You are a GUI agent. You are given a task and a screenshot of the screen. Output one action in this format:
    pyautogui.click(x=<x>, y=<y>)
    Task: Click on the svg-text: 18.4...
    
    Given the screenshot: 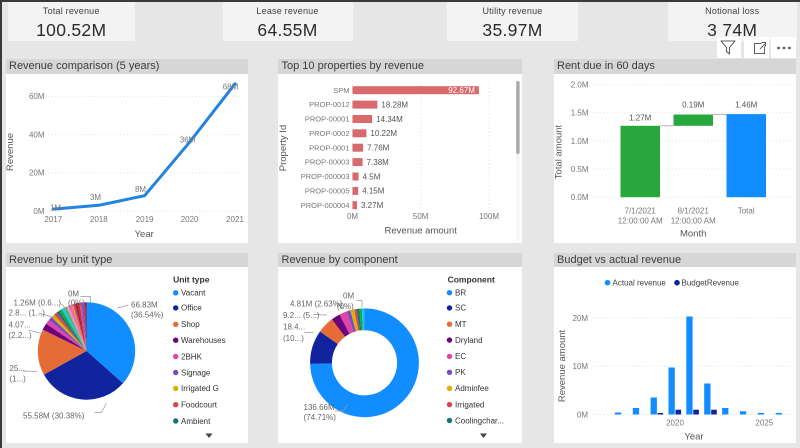 What is the action you would take?
    pyautogui.click(x=294, y=327)
    